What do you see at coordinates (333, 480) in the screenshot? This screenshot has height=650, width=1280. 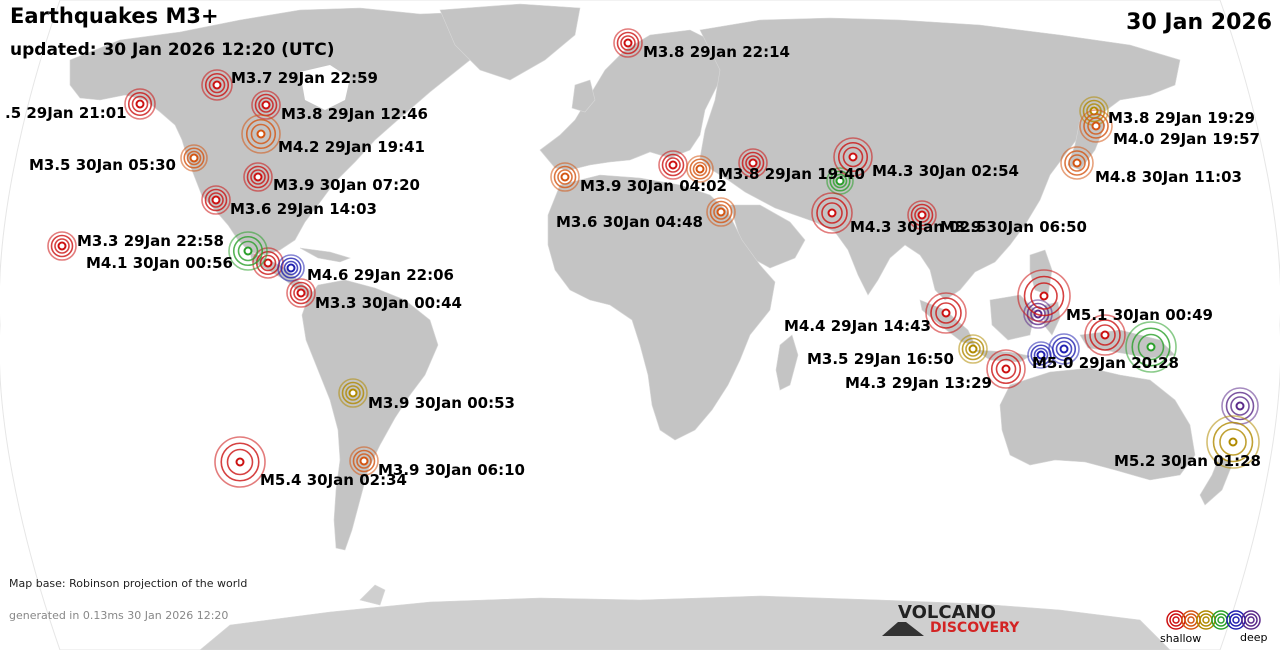 I see `quake-label: M5.4 30Jan 02:34` at bounding box center [333, 480].